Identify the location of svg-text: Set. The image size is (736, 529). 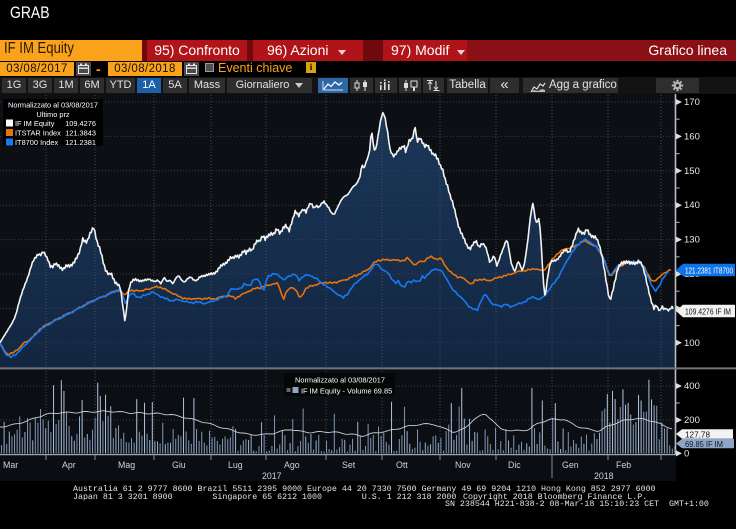
(349, 465).